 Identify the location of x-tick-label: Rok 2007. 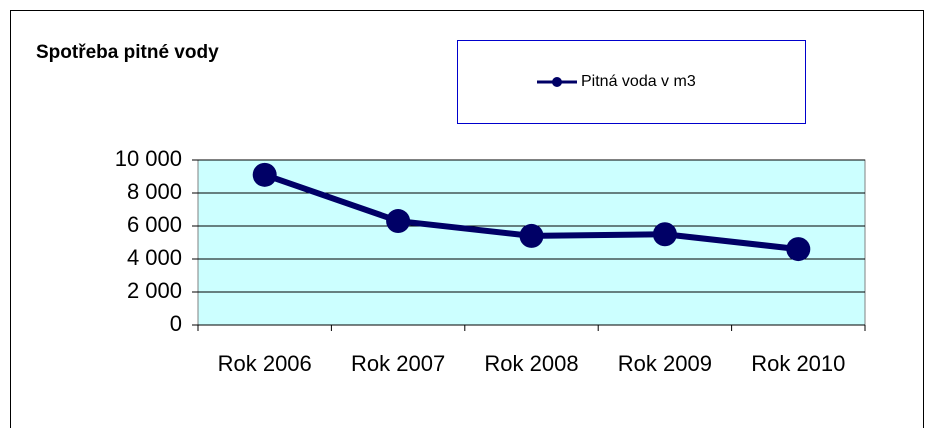
(398, 363).